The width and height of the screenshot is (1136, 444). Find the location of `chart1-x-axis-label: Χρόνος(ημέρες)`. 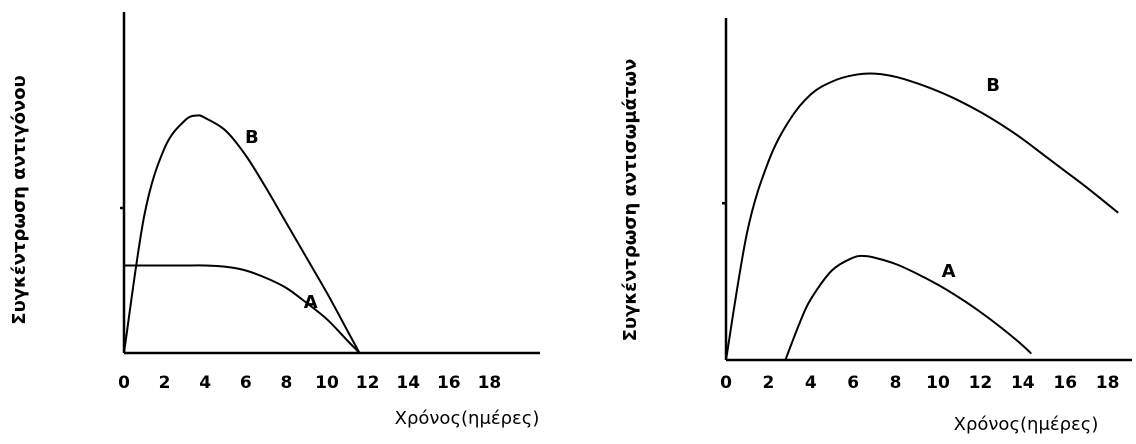

chart1-x-axis-label: Χρόνος(ημέρες) is located at coordinates (467, 418).